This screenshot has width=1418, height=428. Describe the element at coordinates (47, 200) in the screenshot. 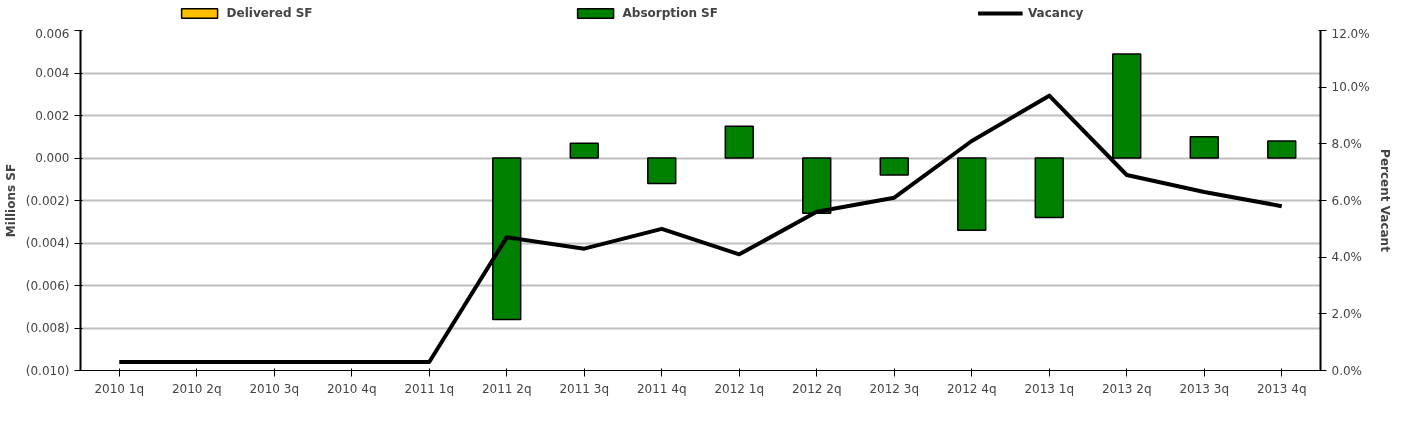

I see `y-tick-label: (0.002)` at that location.